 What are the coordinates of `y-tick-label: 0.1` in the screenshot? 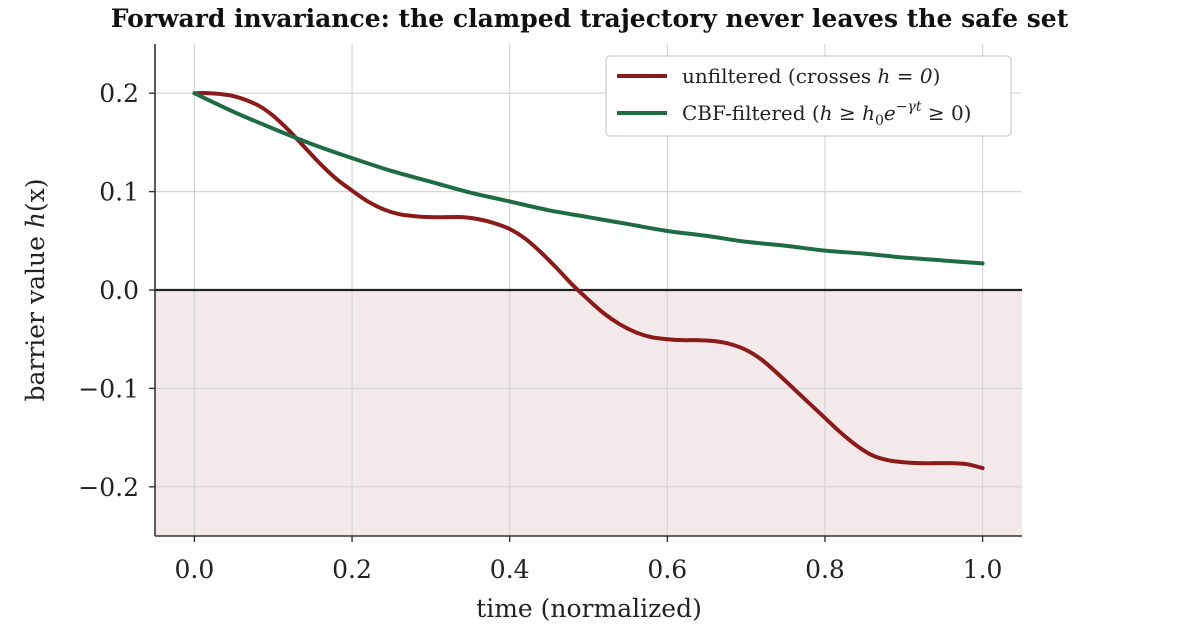 It's located at (119, 192).